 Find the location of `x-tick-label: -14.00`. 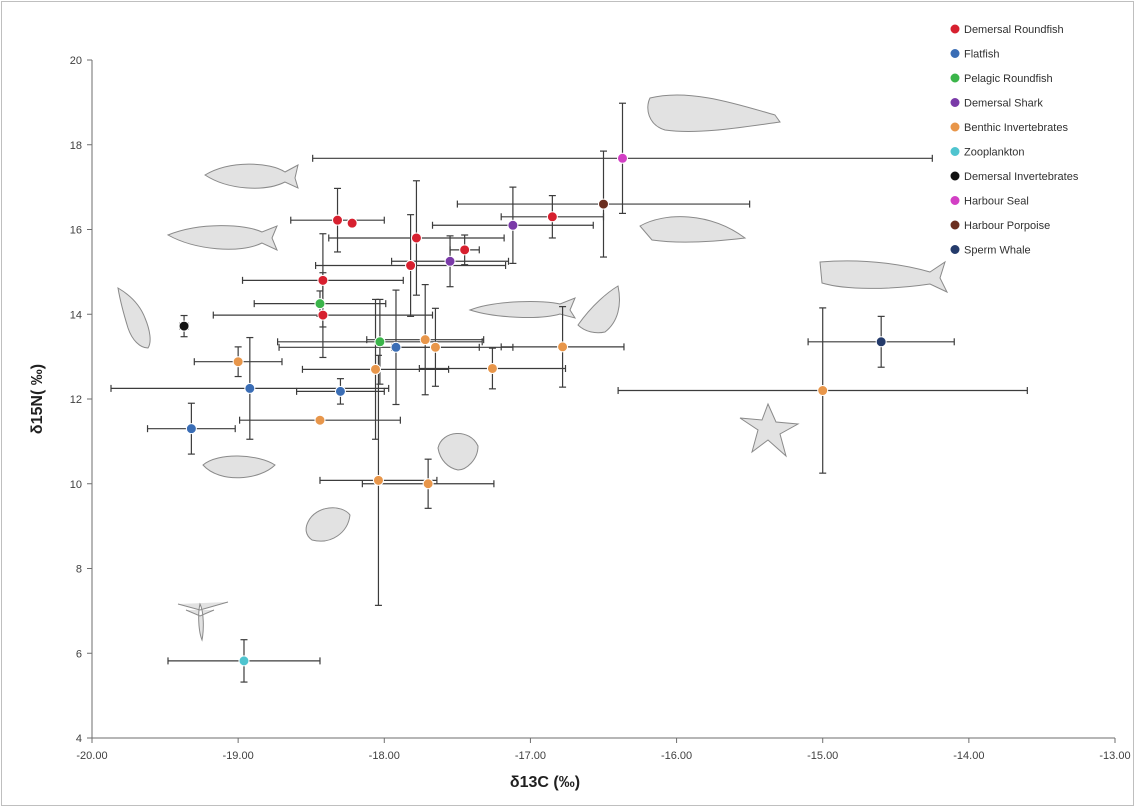

x-tick-label: -14.00 is located at coordinates (968, 756).